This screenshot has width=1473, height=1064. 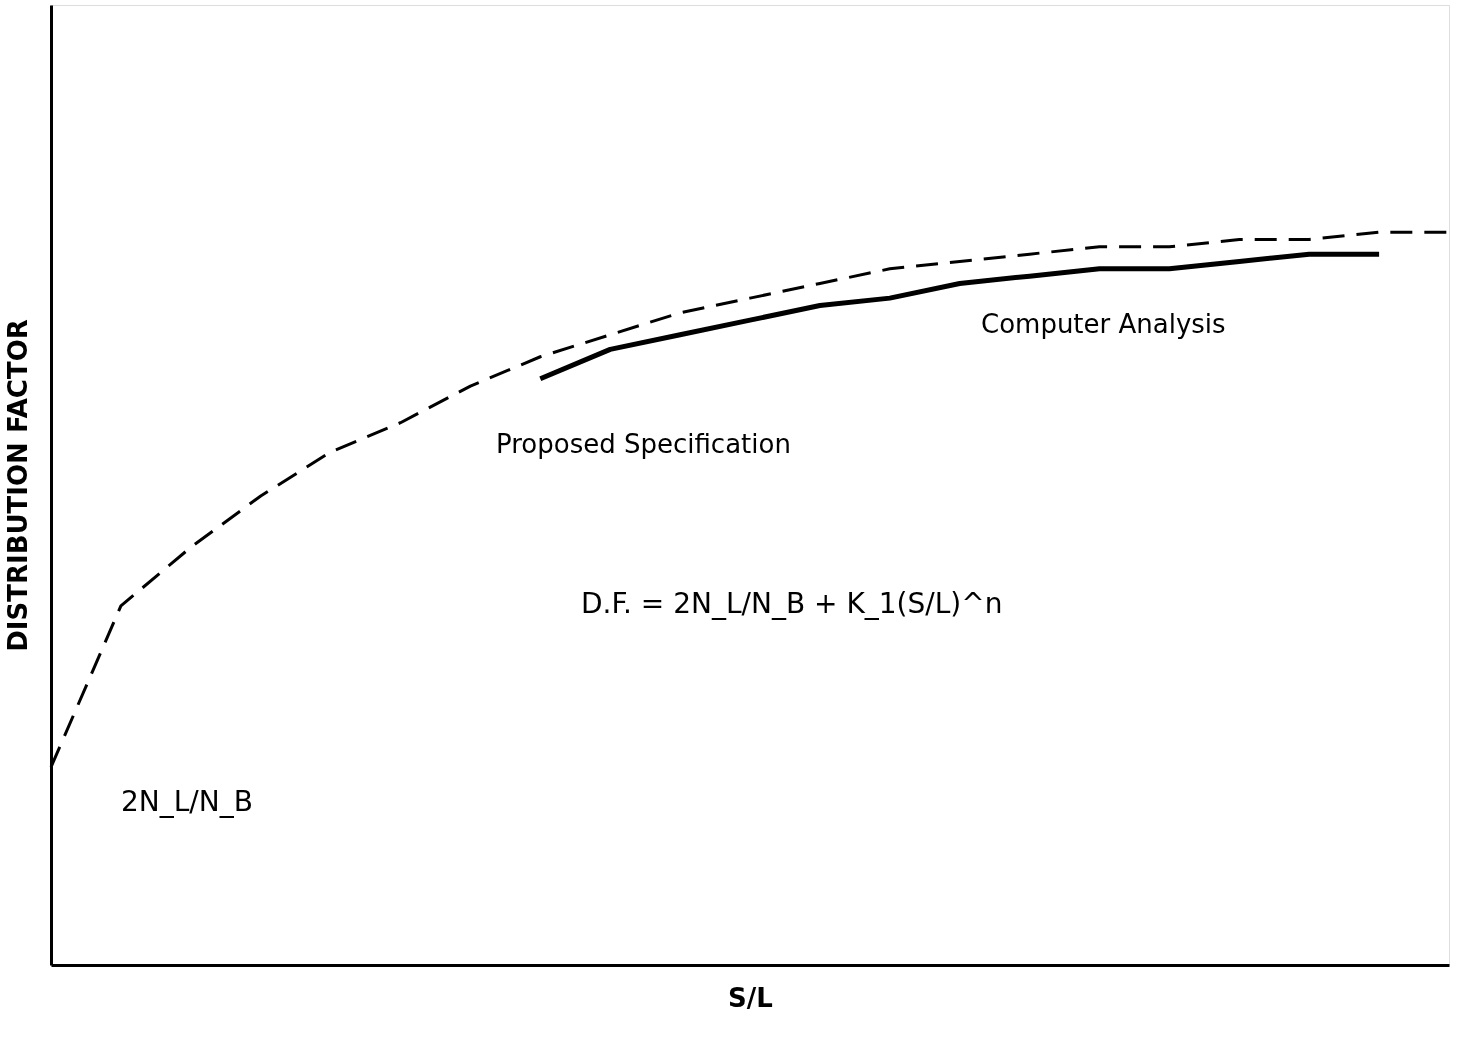 I want to click on annotation: D.F. = 2N_L/N_B + K_1(S/L)^n, so click(x=792, y=603).